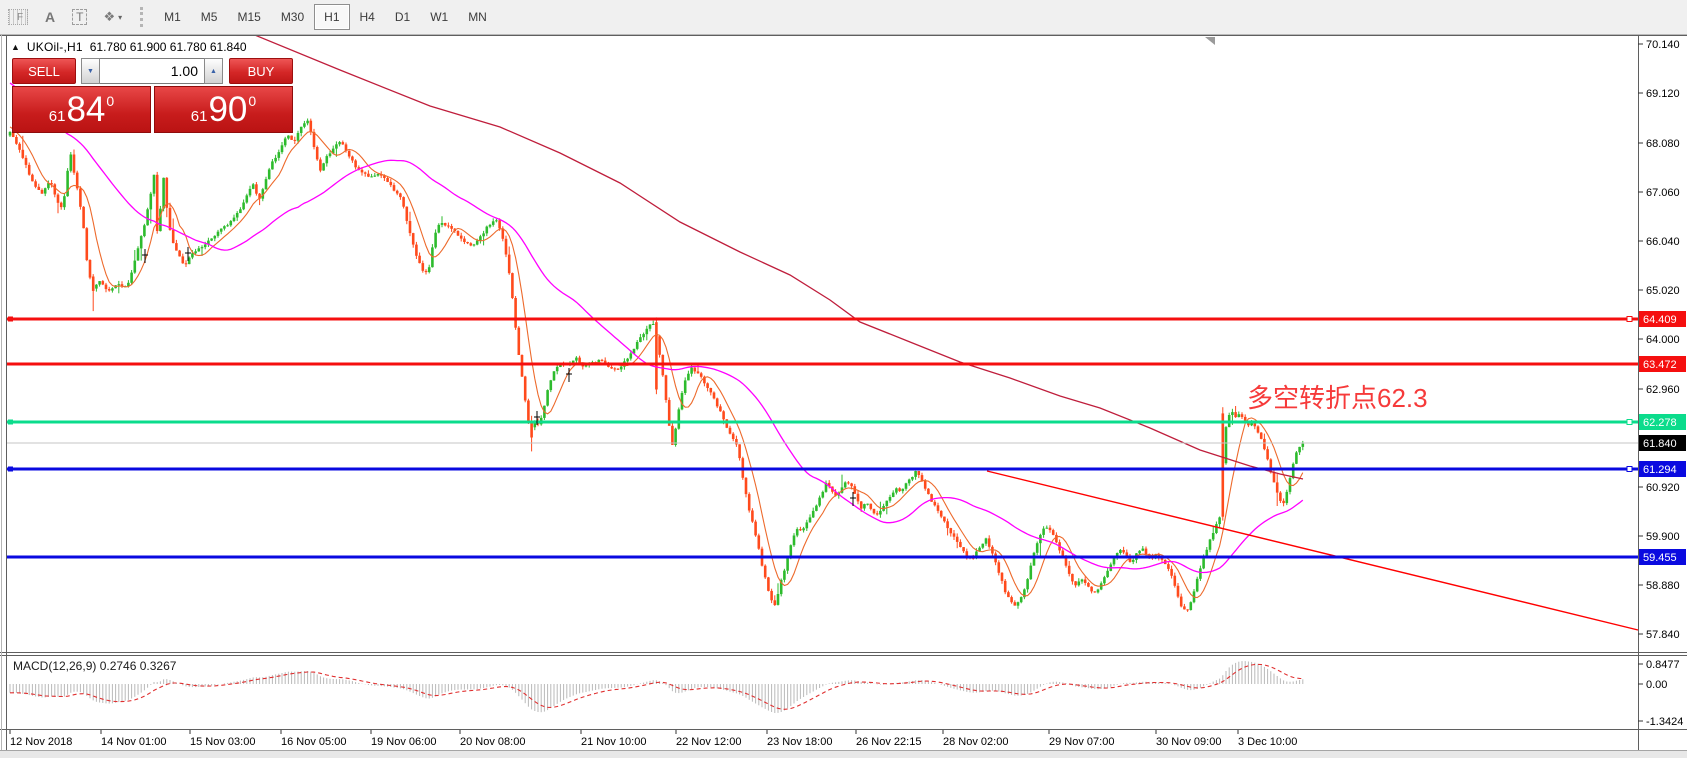 This screenshot has height=758, width=1687. Describe the element at coordinates (708, 742) in the screenshot. I see `x-axis-label: 22 Nov 12:00` at that location.